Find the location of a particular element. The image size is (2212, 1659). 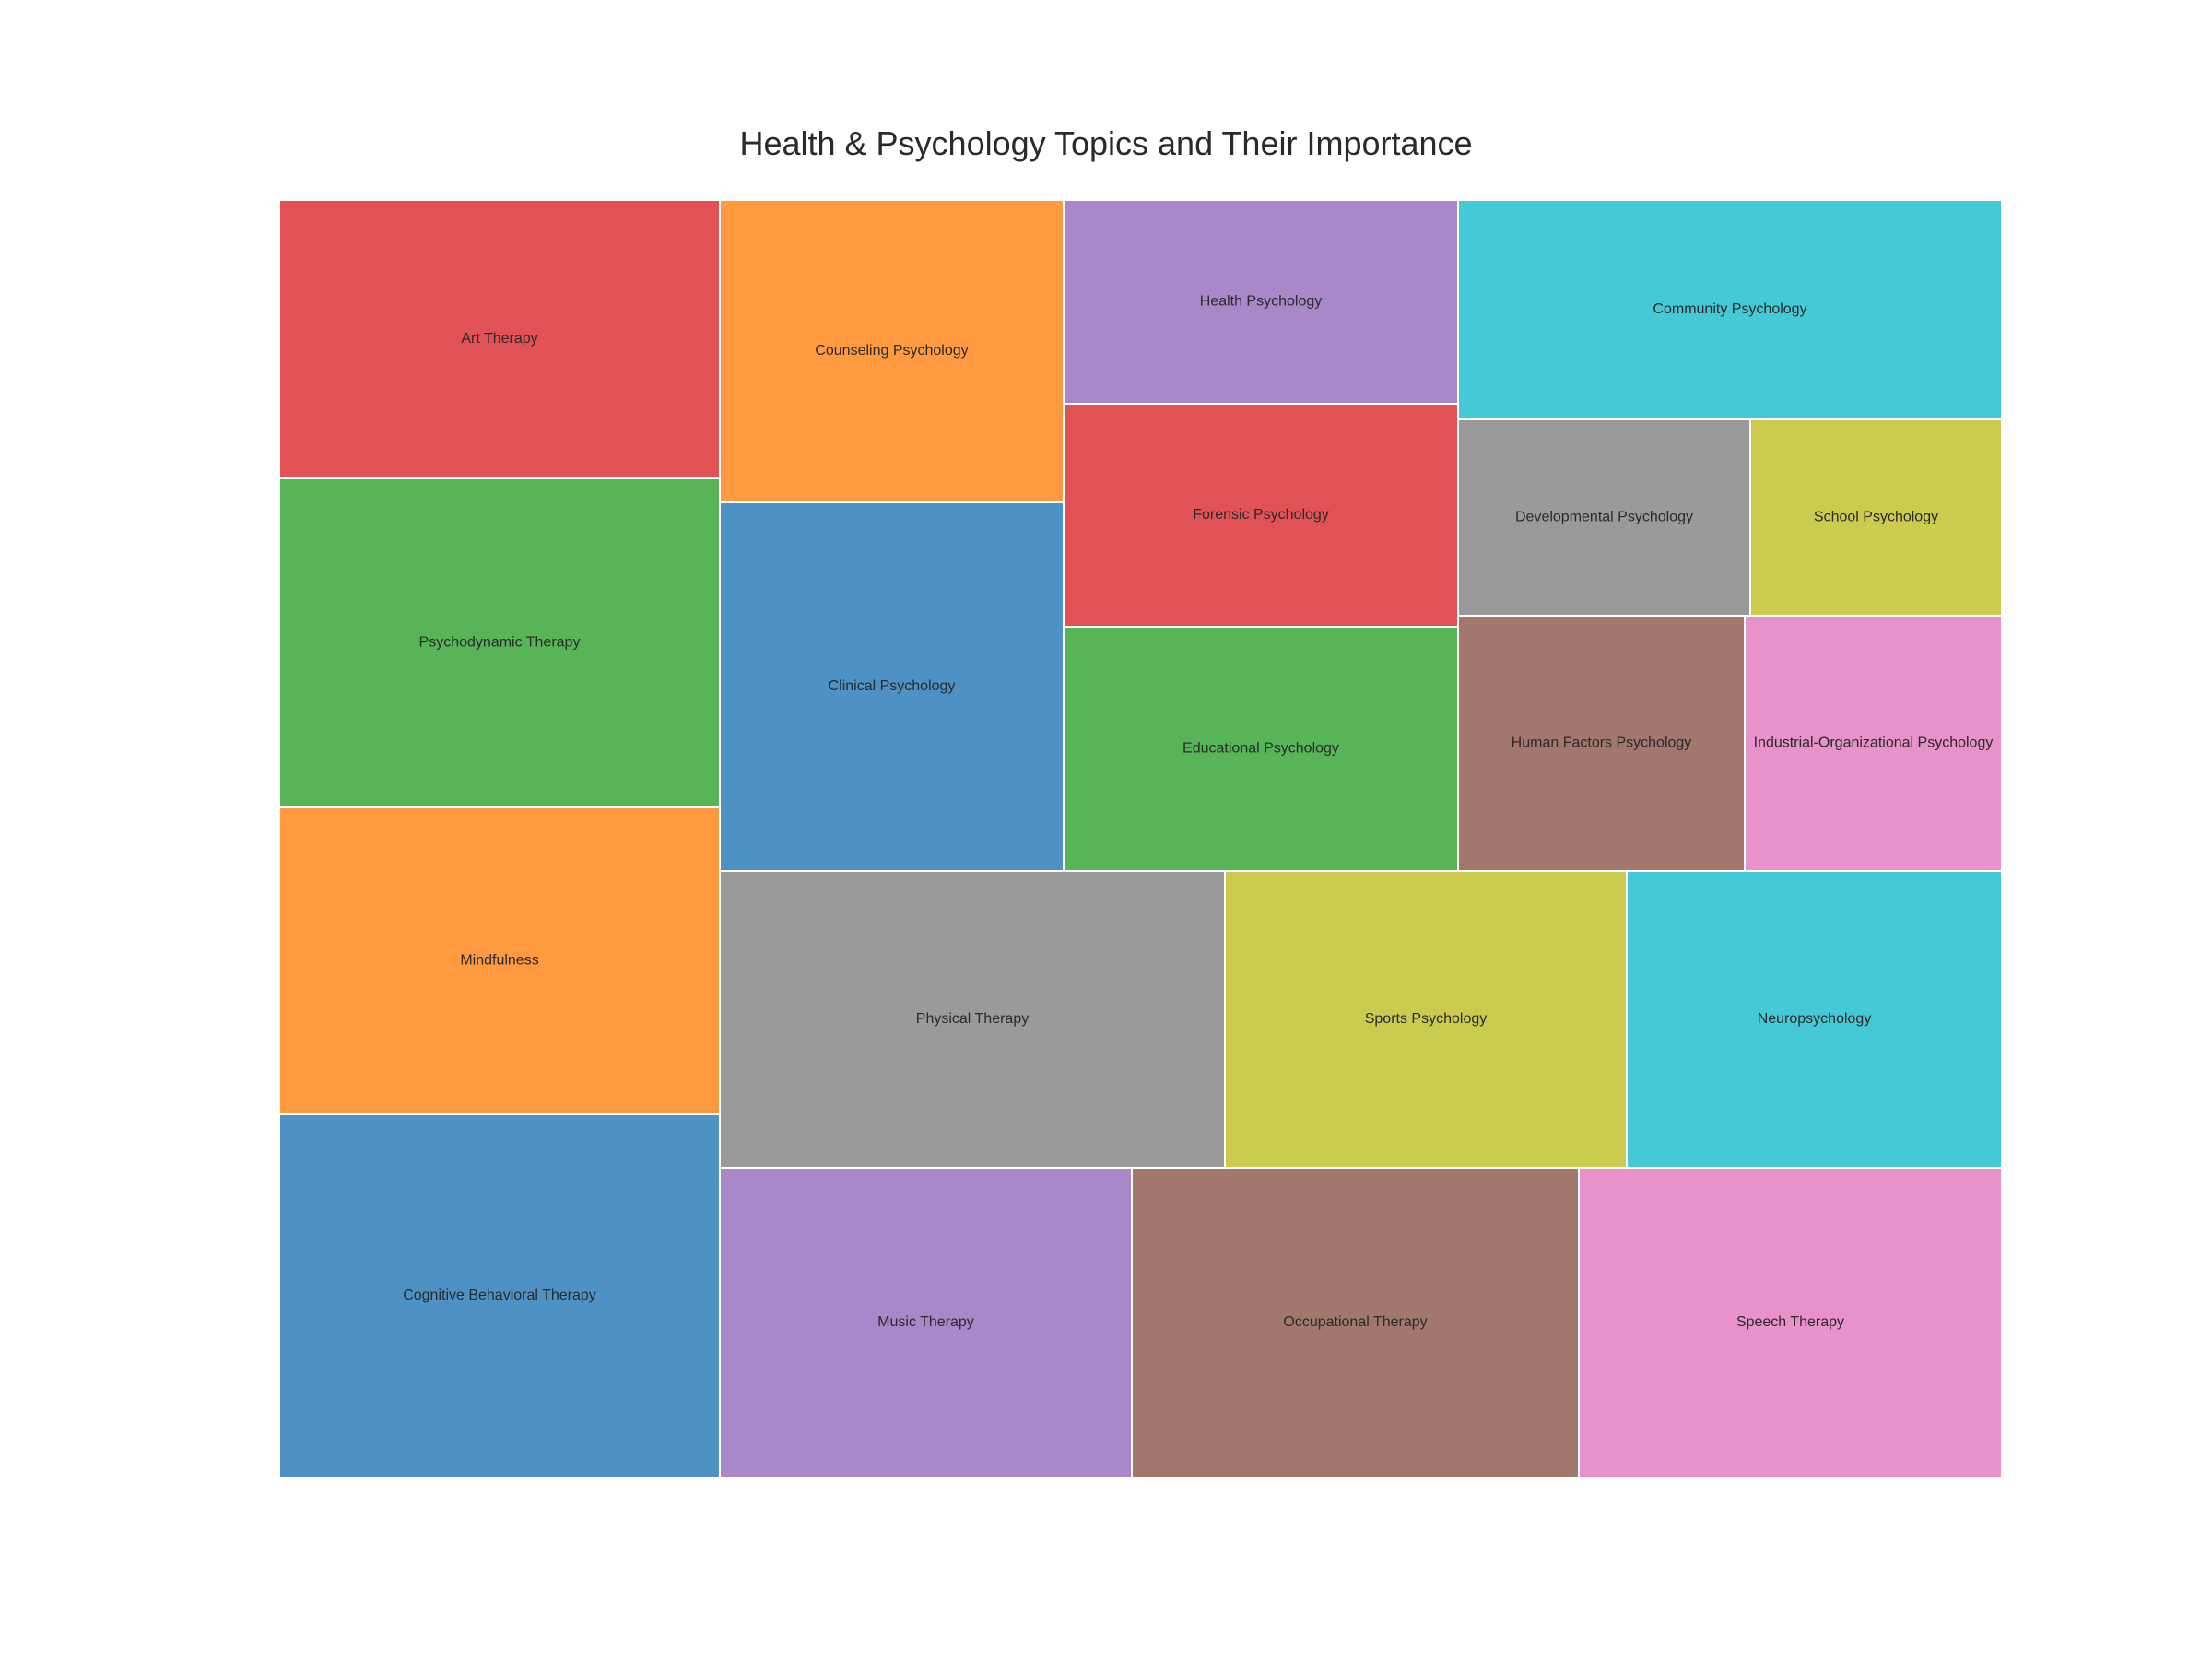

tile-label: Sports Psychology is located at coordinates (1426, 1019).